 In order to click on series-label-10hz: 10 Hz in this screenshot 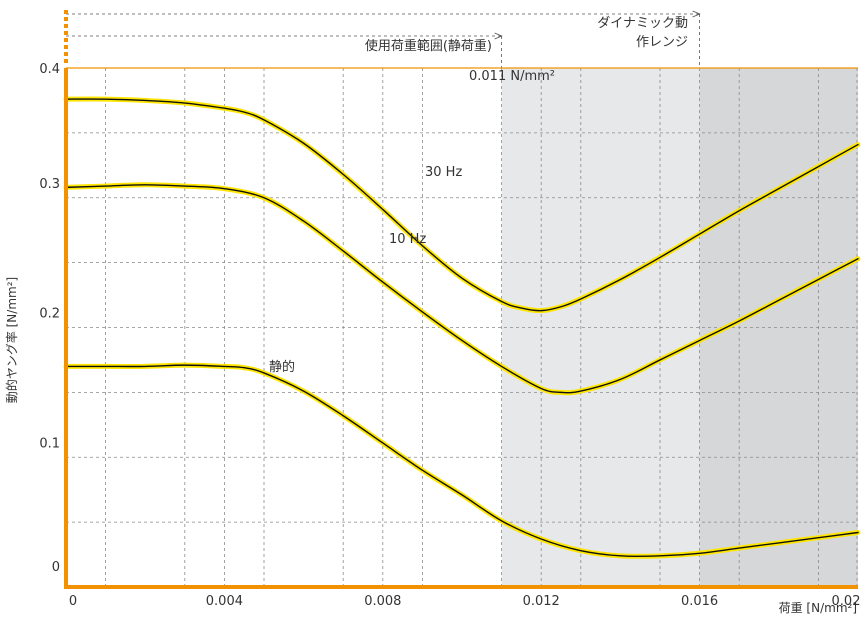, I will do `click(407, 239)`.